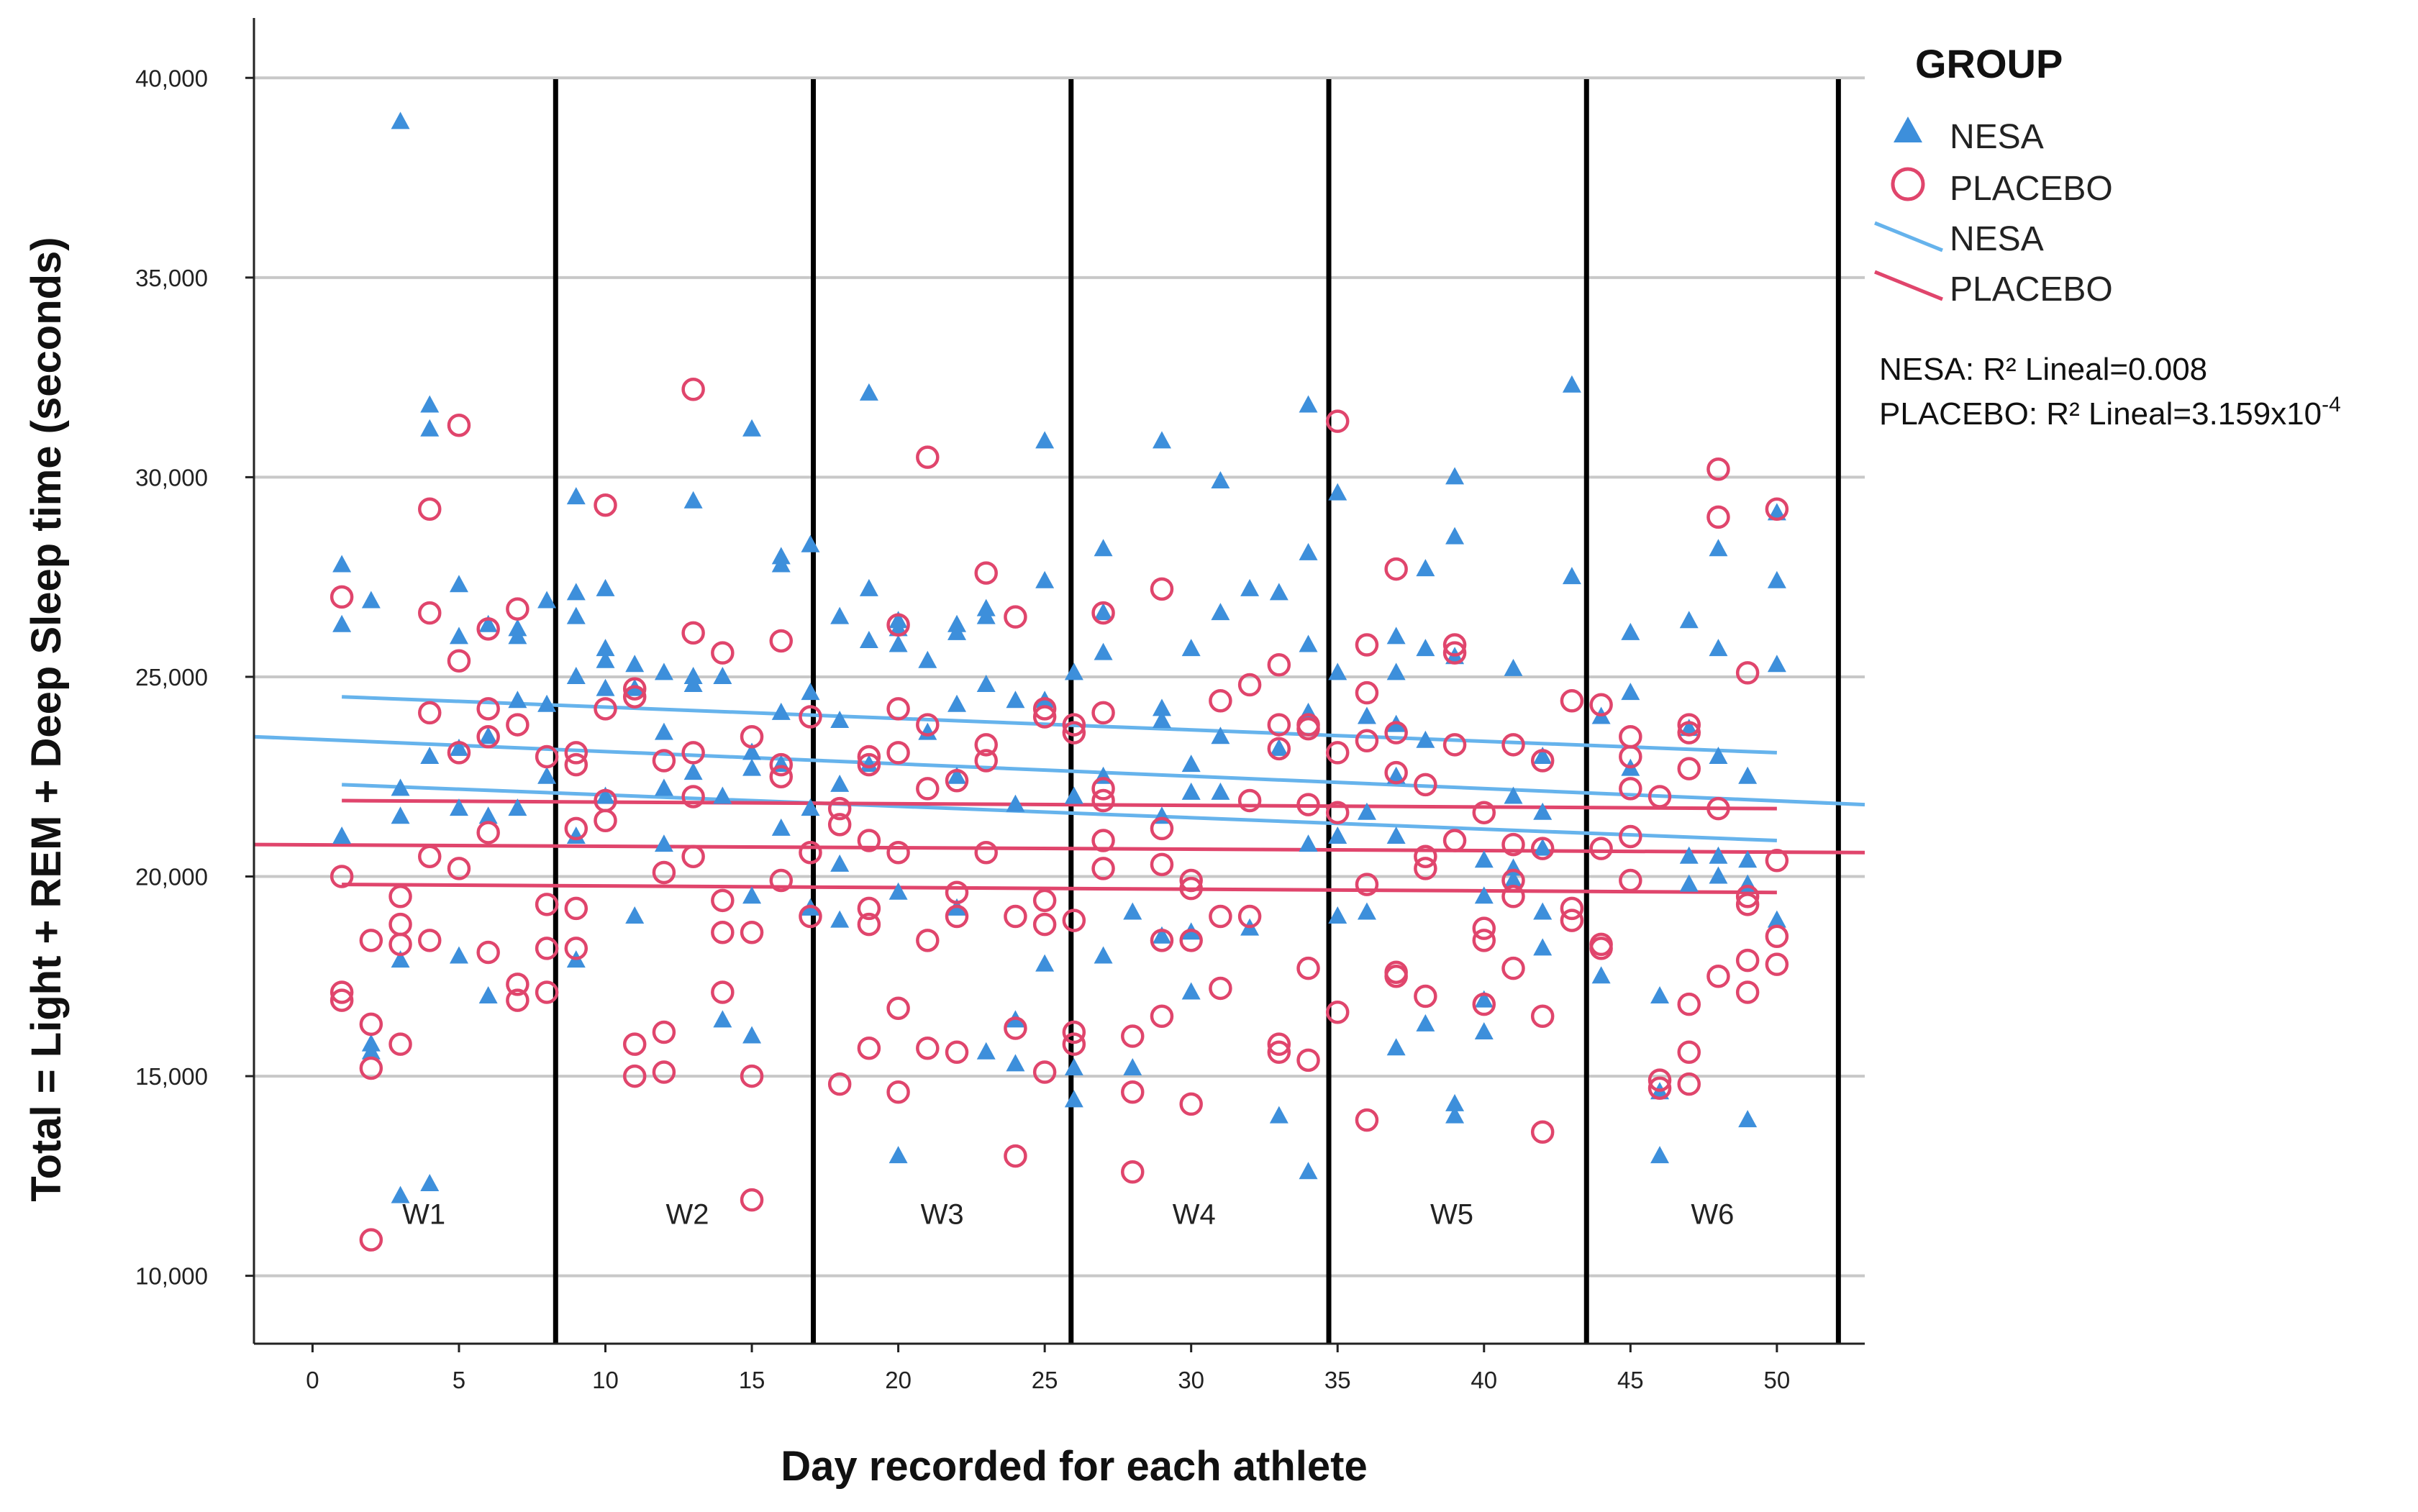 This screenshot has width=2418, height=1512. What do you see at coordinates (1989, 63) in the screenshot?
I see `legend-title: GROUP` at bounding box center [1989, 63].